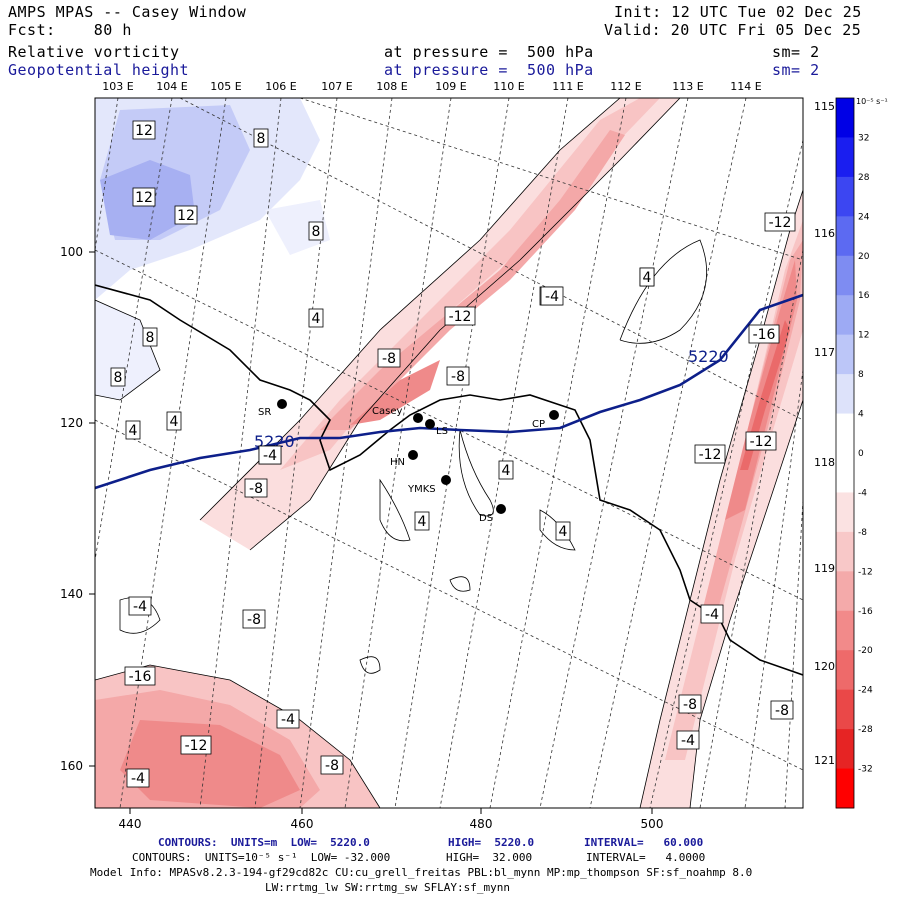 This screenshot has height=900, width=900. Describe the element at coordinates (864, 296) in the screenshot. I see `colorbar-label: 16` at that location.